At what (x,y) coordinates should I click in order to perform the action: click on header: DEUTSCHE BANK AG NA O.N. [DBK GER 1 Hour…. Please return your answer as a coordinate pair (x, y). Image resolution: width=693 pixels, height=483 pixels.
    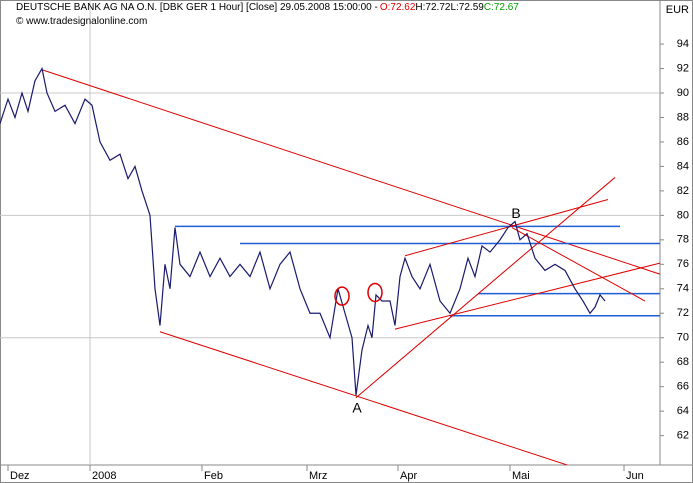
    Looking at the image, I should click on (267, 7).